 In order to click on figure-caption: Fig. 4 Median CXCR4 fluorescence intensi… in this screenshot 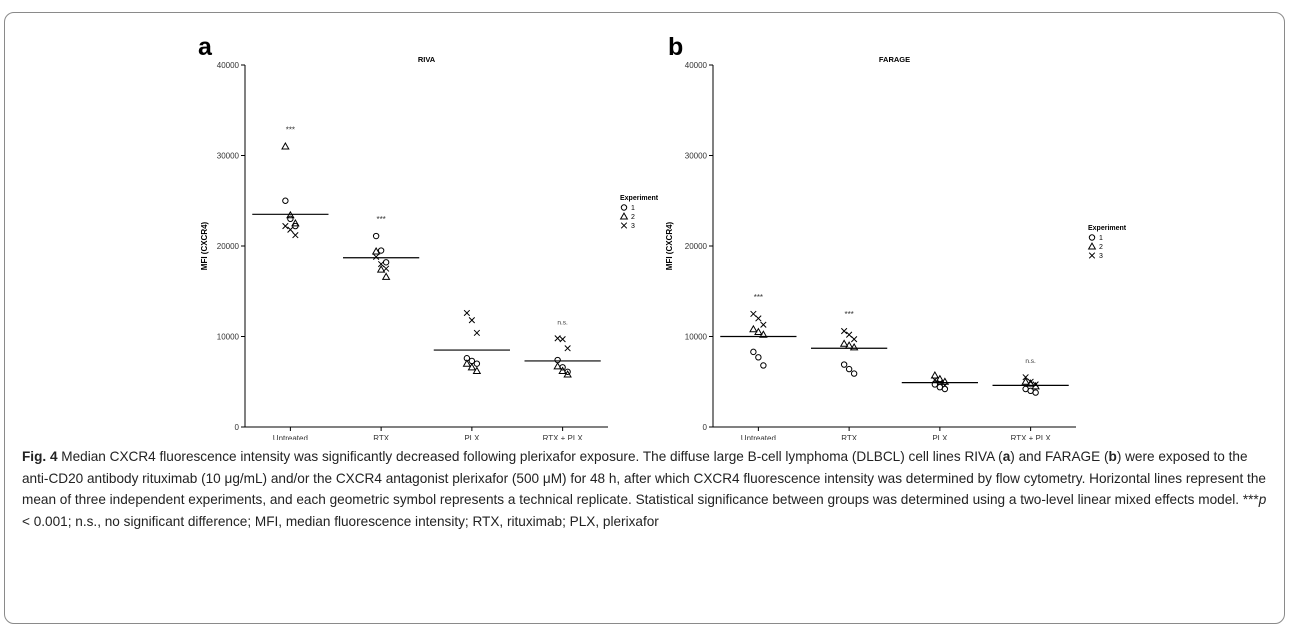, I will do `click(645, 489)`.